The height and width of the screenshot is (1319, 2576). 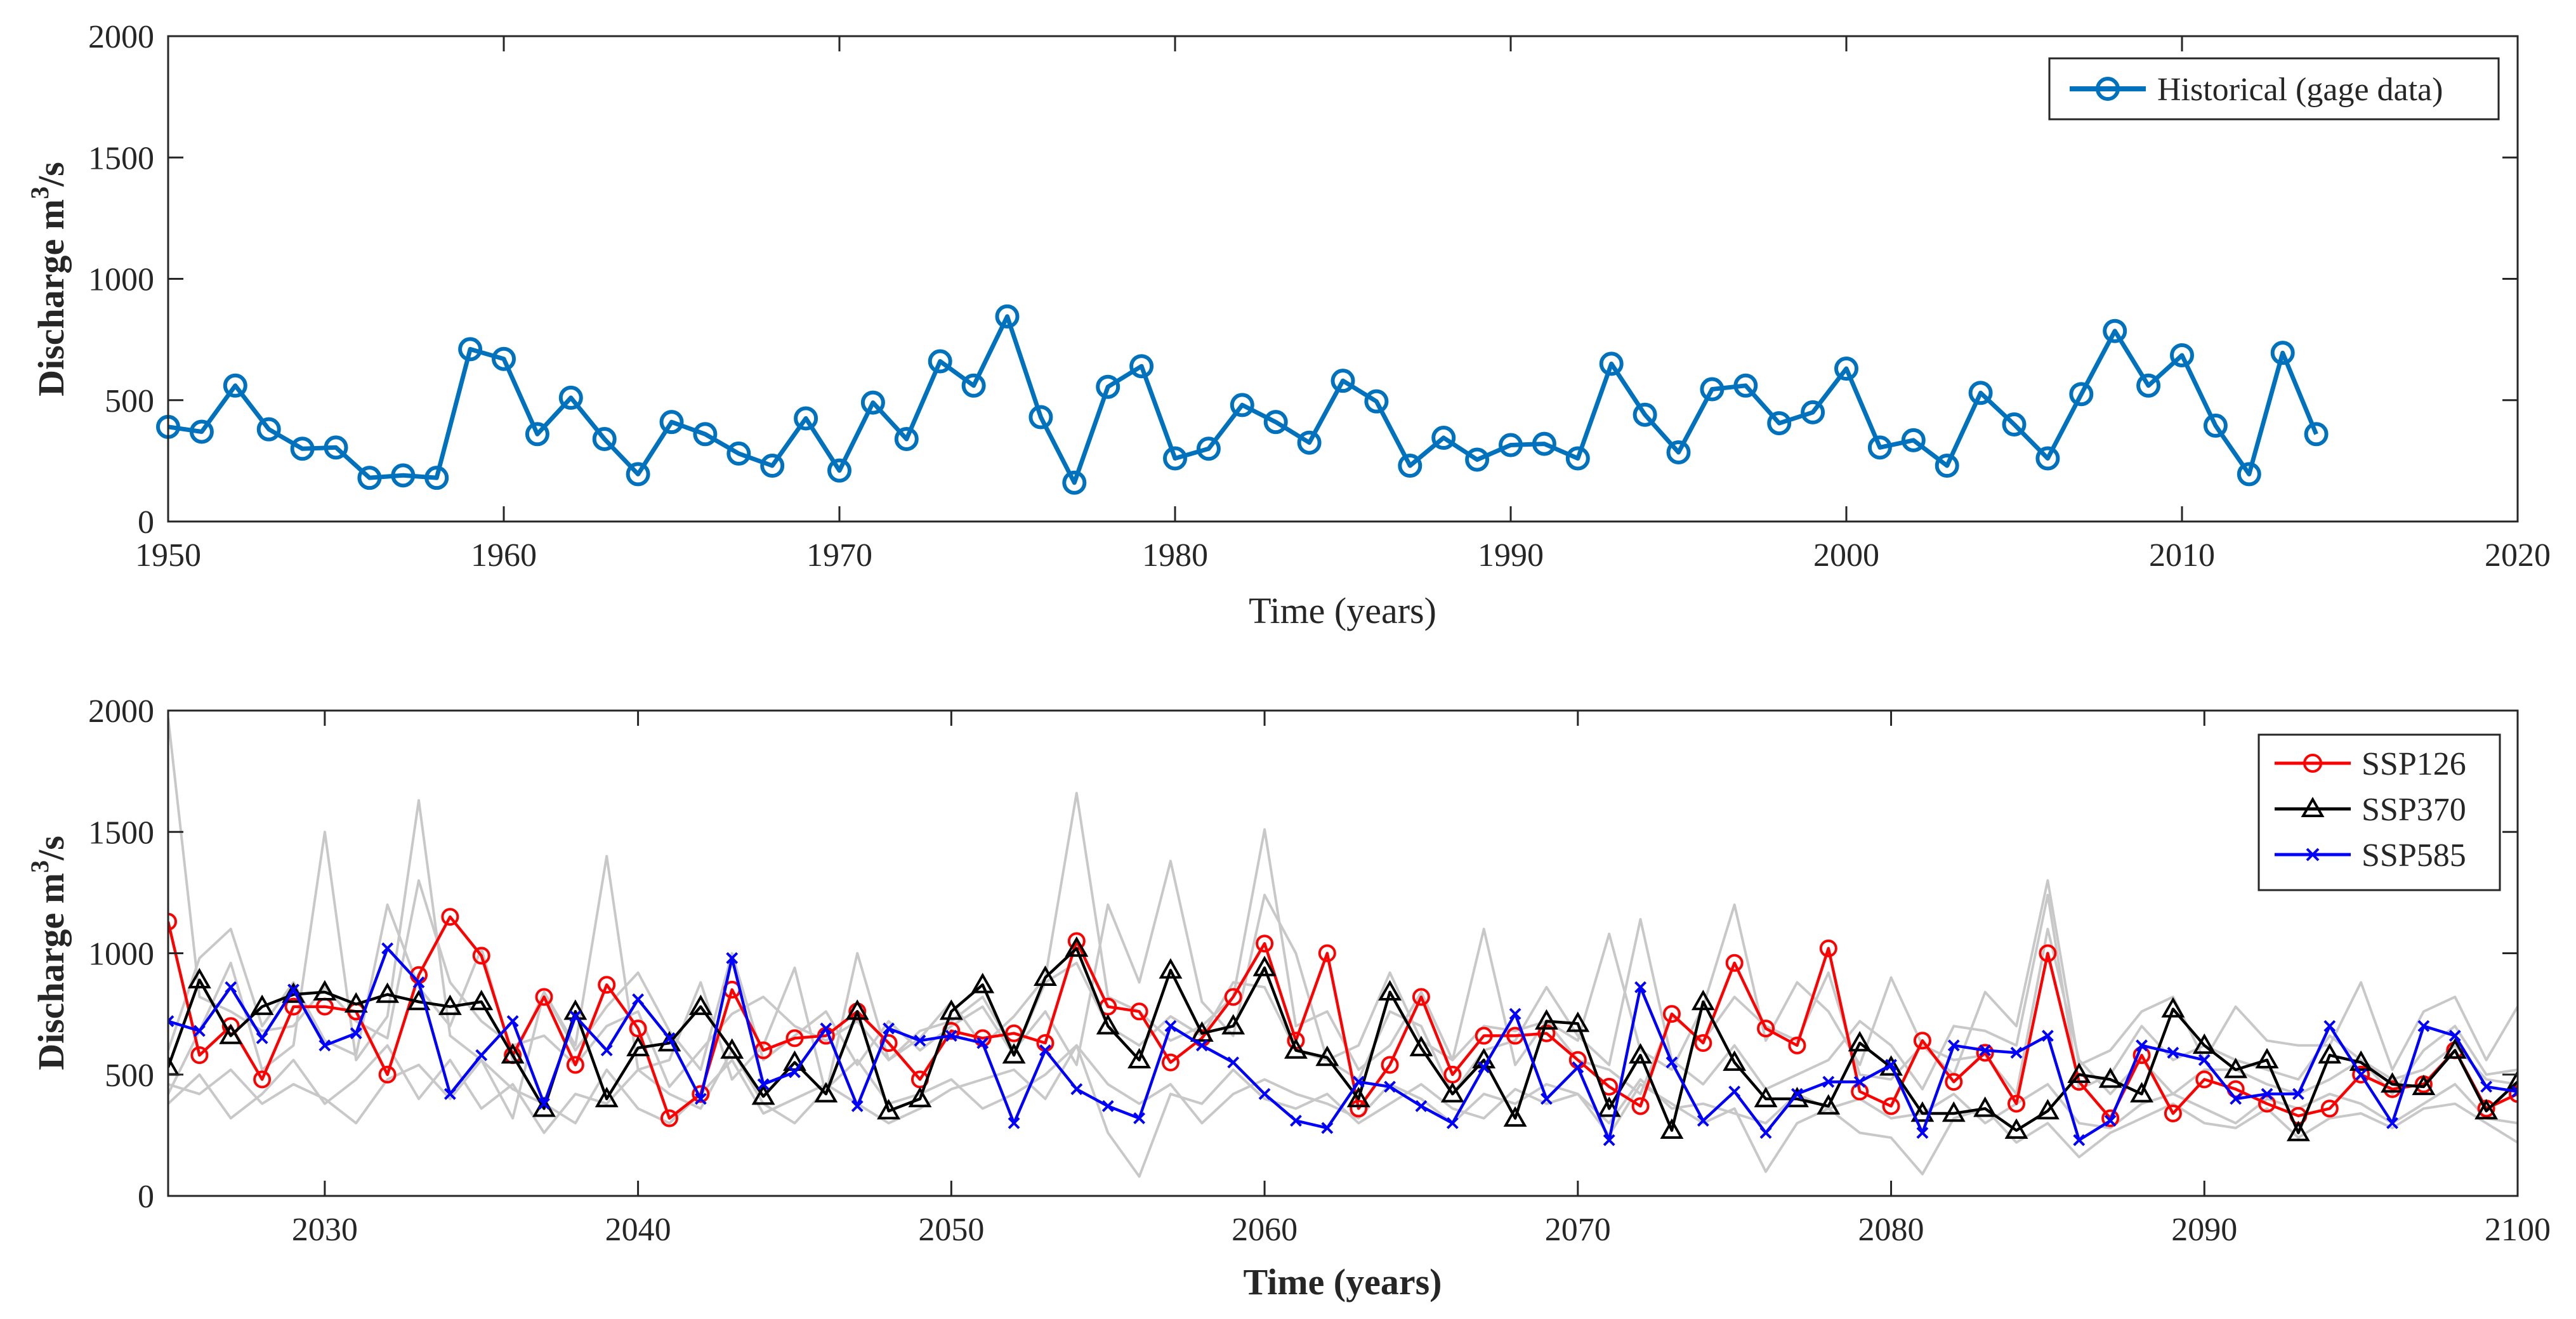 What do you see at coordinates (1343, 1087) in the screenshot?
I see `ensemble-member-5-line` at bounding box center [1343, 1087].